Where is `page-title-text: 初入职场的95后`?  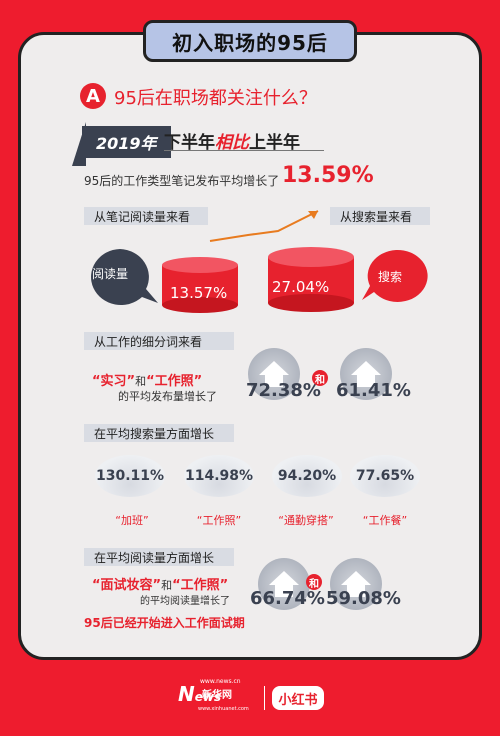 page-title-text: 初入职场的95后 is located at coordinates (250, 42).